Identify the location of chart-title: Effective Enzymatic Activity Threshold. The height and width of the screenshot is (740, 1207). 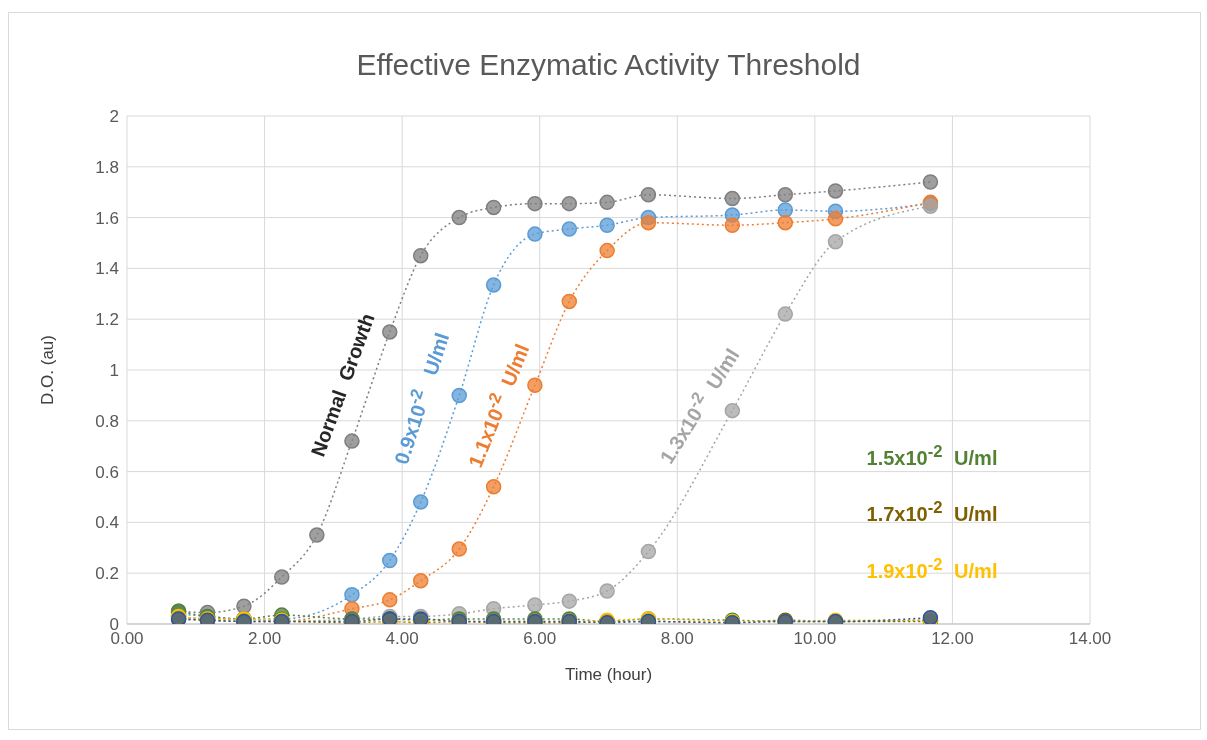
(608, 65).